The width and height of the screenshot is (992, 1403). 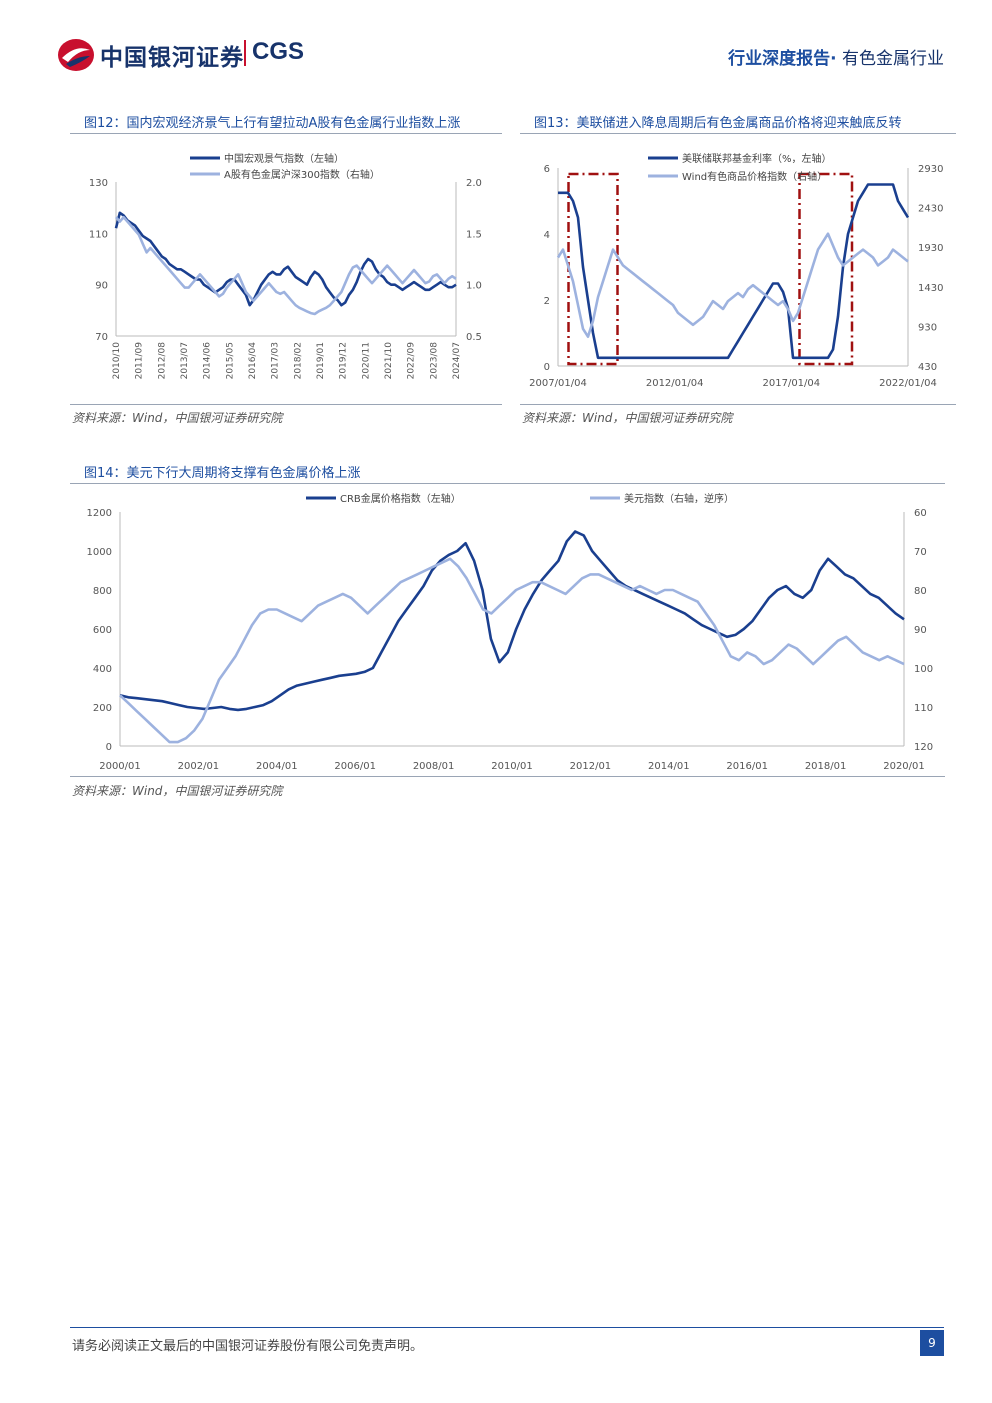 What do you see at coordinates (99, 552) in the screenshot?
I see `y-left-tick-label: 1000` at bounding box center [99, 552].